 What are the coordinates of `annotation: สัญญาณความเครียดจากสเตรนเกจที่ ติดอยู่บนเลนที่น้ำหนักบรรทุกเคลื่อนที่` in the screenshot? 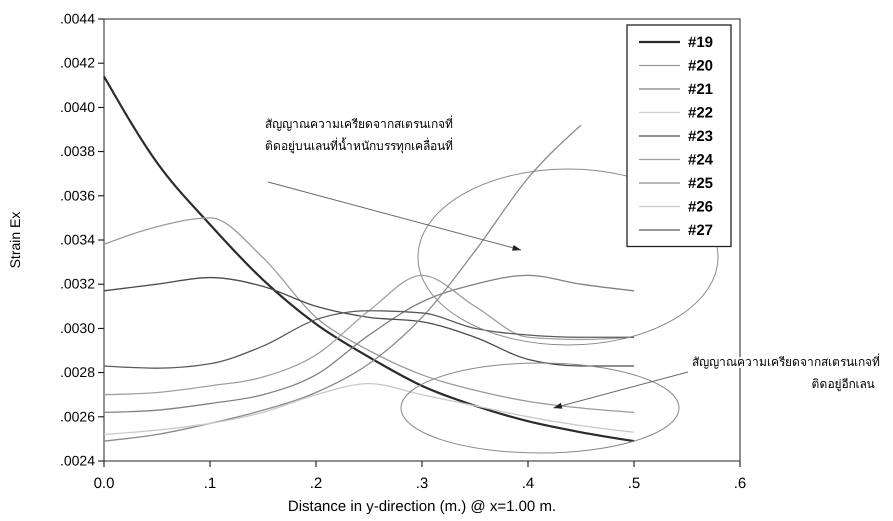 It's located at (359, 134).